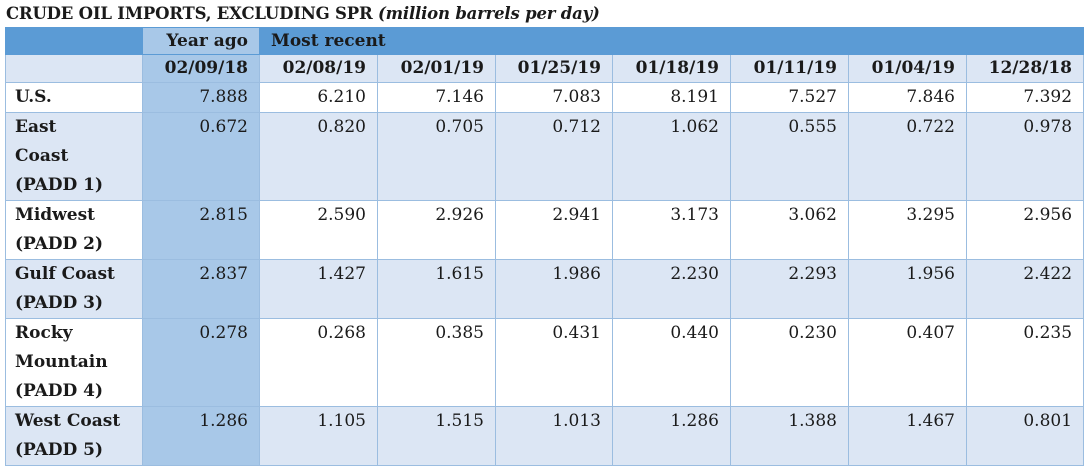 This screenshot has width=1086, height=466. I want to click on table-cell: 0.712, so click(554, 156).